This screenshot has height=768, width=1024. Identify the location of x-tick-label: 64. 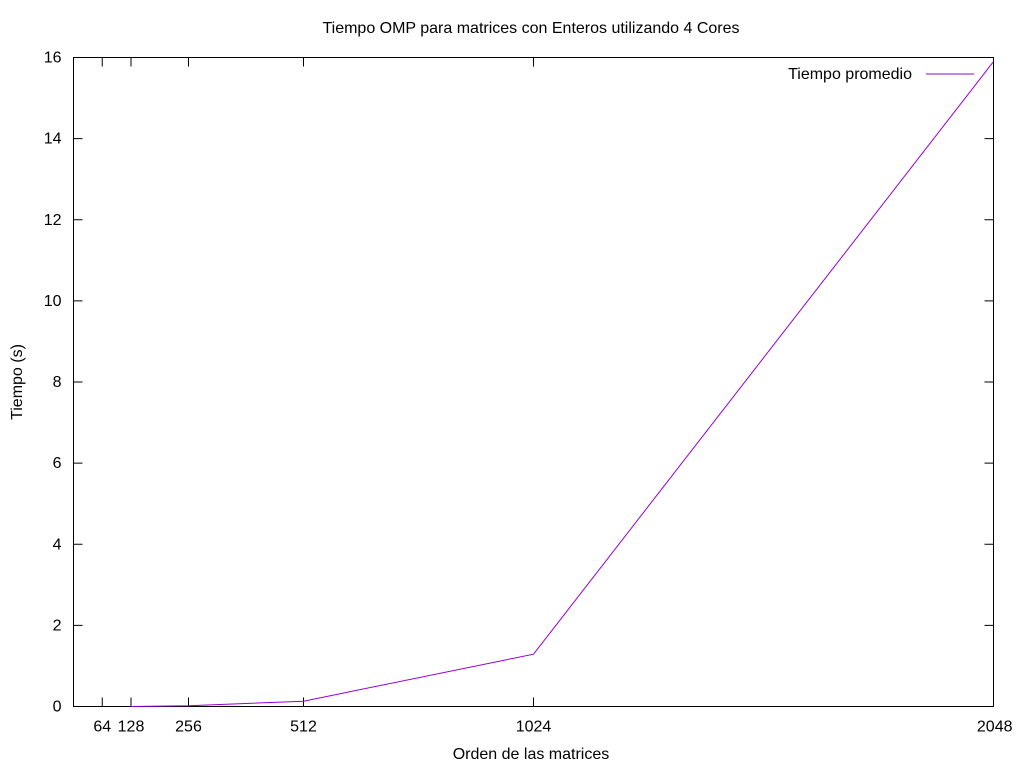
(102, 727).